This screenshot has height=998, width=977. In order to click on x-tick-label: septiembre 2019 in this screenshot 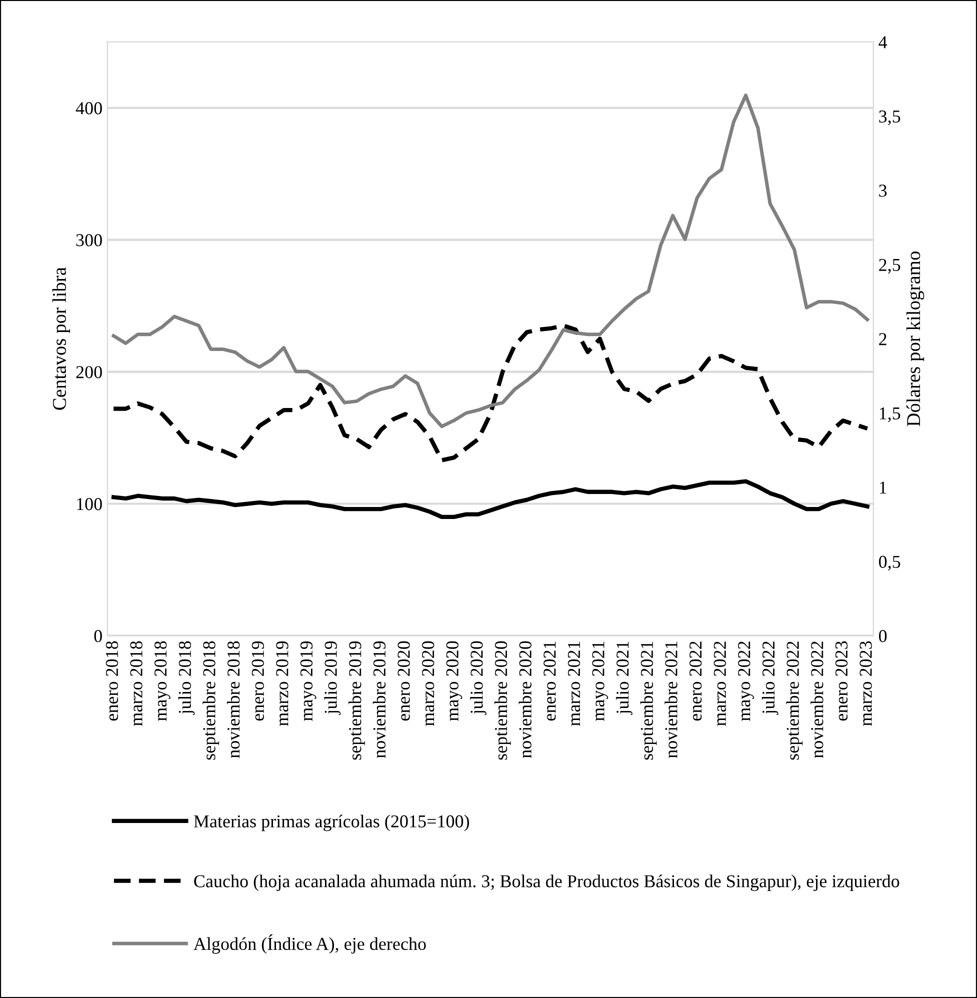, I will do `click(356, 700)`.